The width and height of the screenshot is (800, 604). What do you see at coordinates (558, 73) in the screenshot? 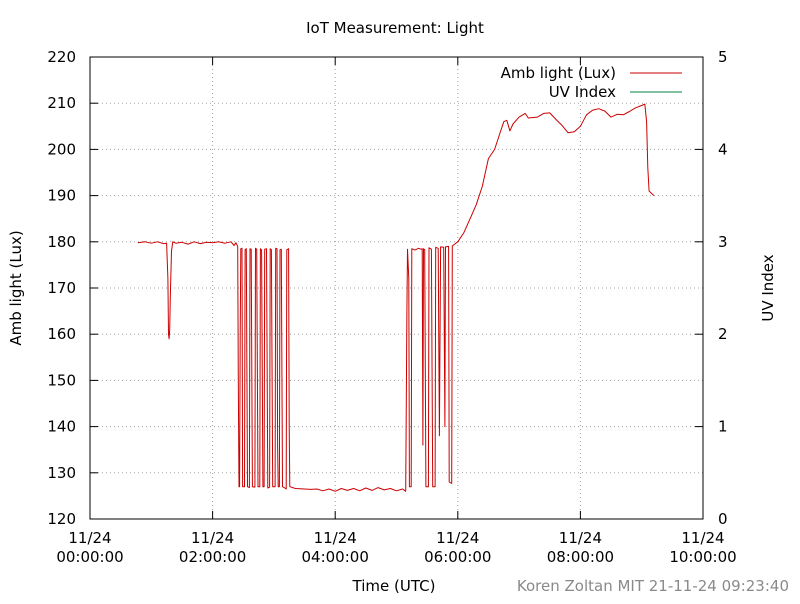
I see `legend-label-amb-light: Amb light (Lux)` at bounding box center [558, 73].